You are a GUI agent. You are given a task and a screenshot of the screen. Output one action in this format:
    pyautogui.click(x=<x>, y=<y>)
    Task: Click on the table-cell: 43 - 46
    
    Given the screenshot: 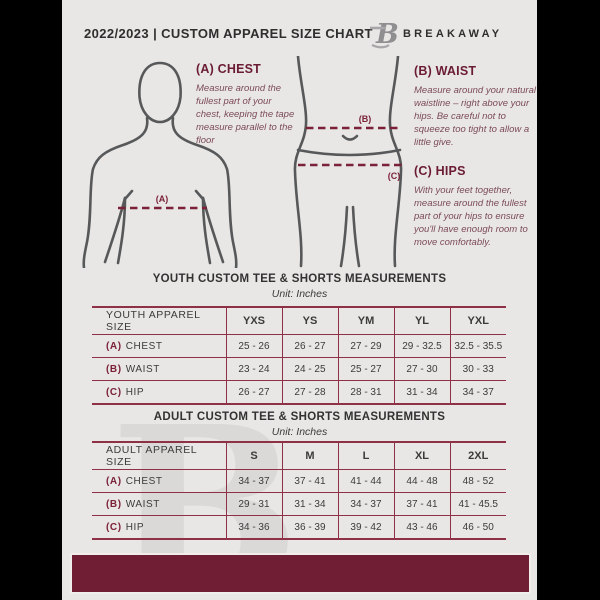 What is the action you would take?
    pyautogui.click(x=421, y=527)
    